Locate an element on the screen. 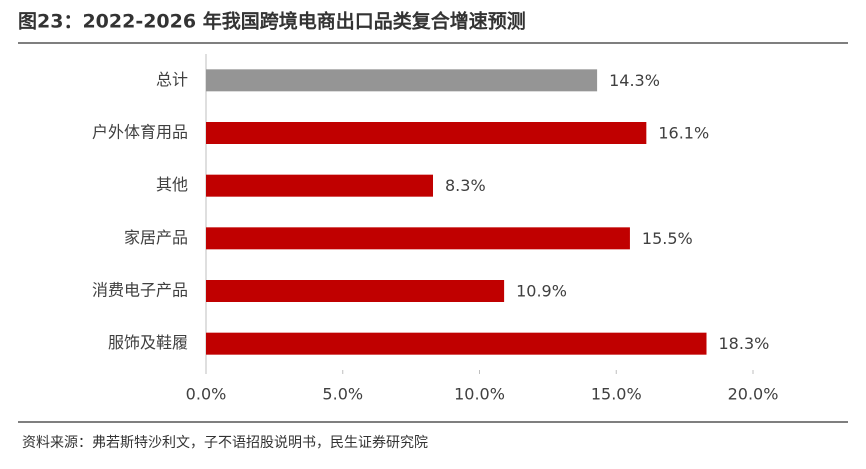  x-tick-label: 10.0% is located at coordinates (479, 394).